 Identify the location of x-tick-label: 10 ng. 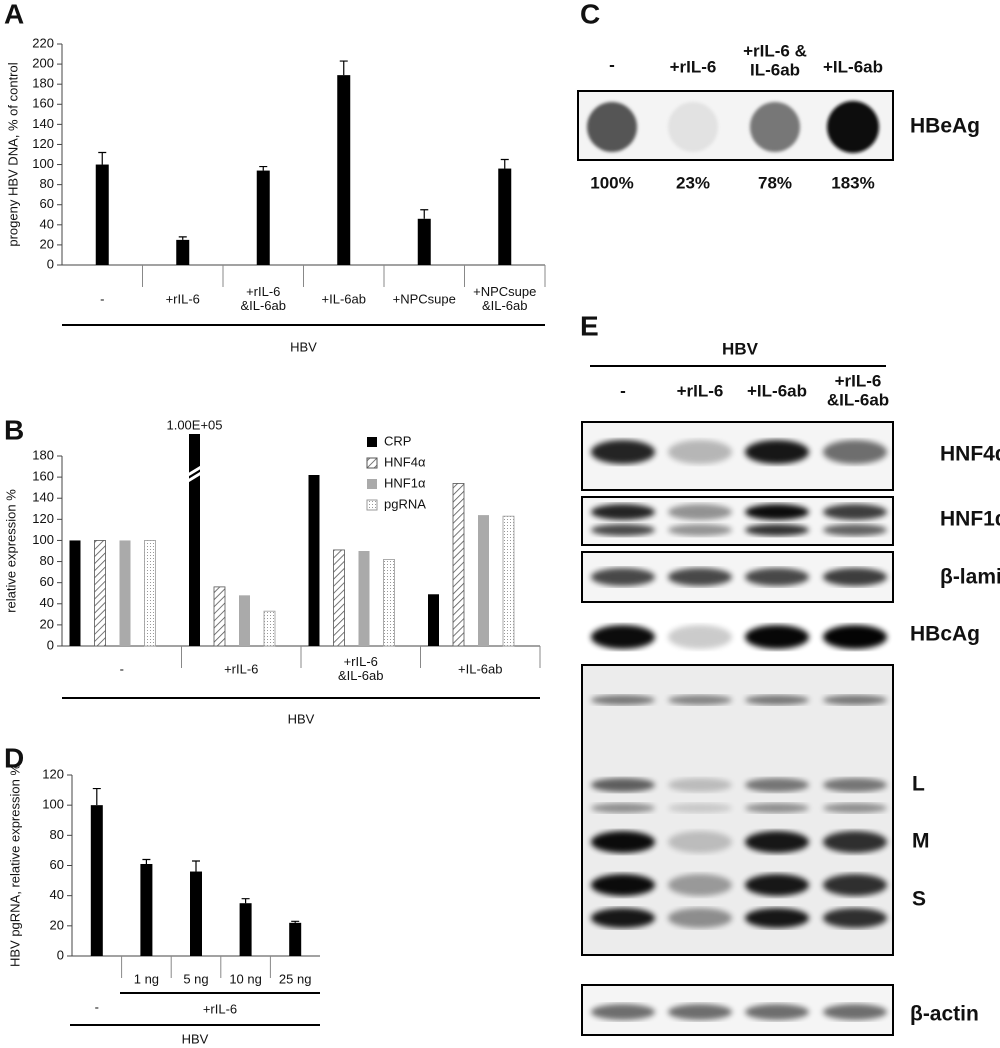
(245, 978).